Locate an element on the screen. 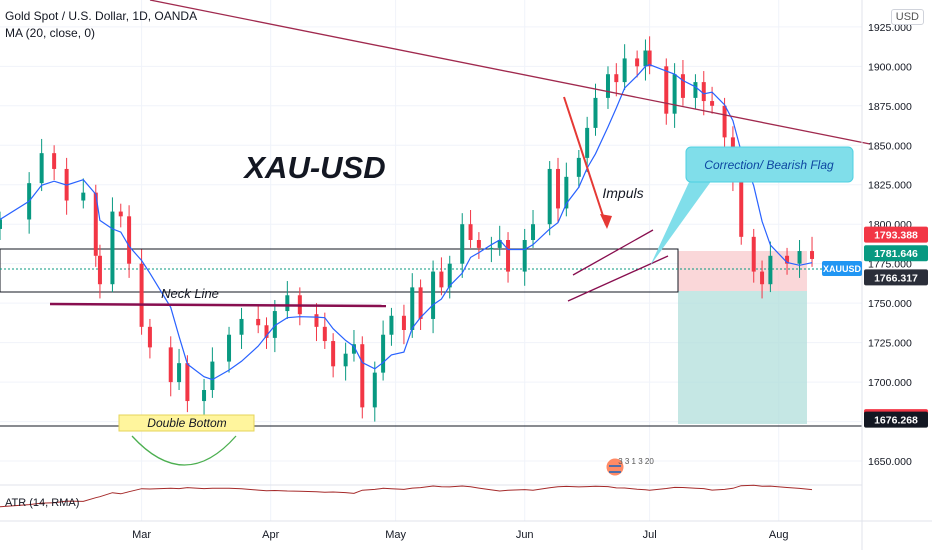 The height and width of the screenshot is (550, 932). double-bottom-arc is located at coordinates (184, 450).